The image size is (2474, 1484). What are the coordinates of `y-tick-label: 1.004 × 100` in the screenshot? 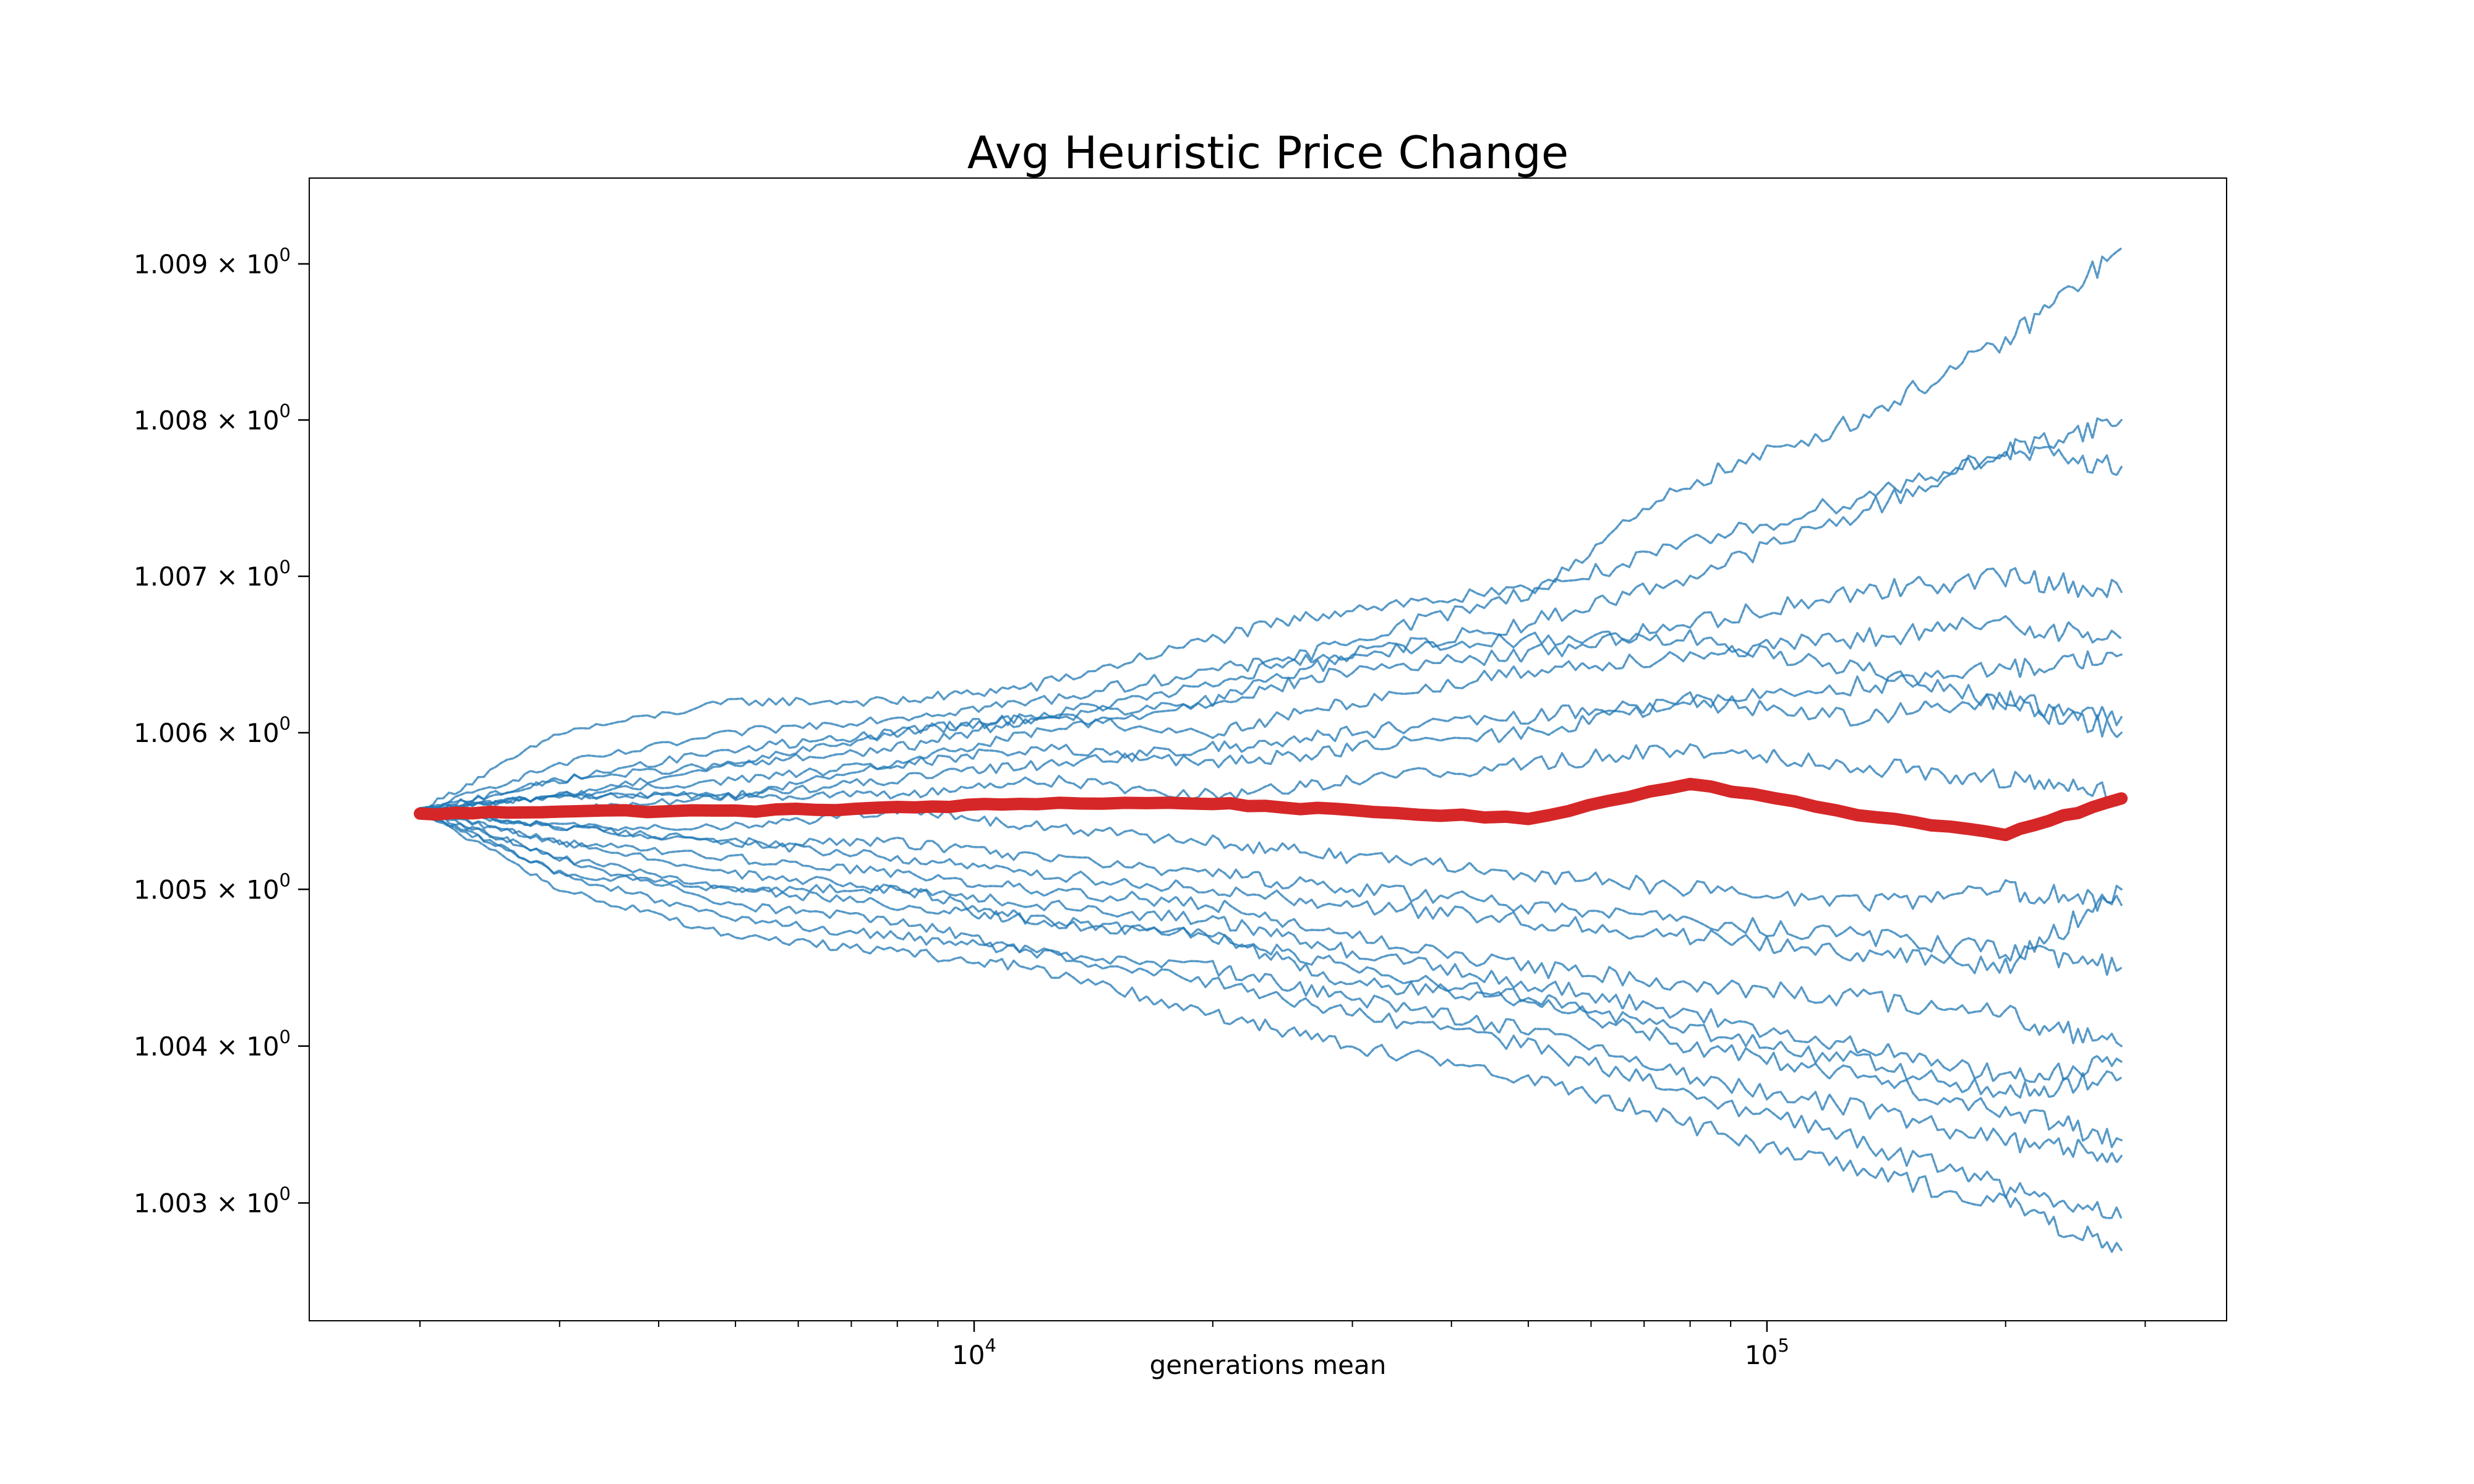 It's located at (213, 1044).